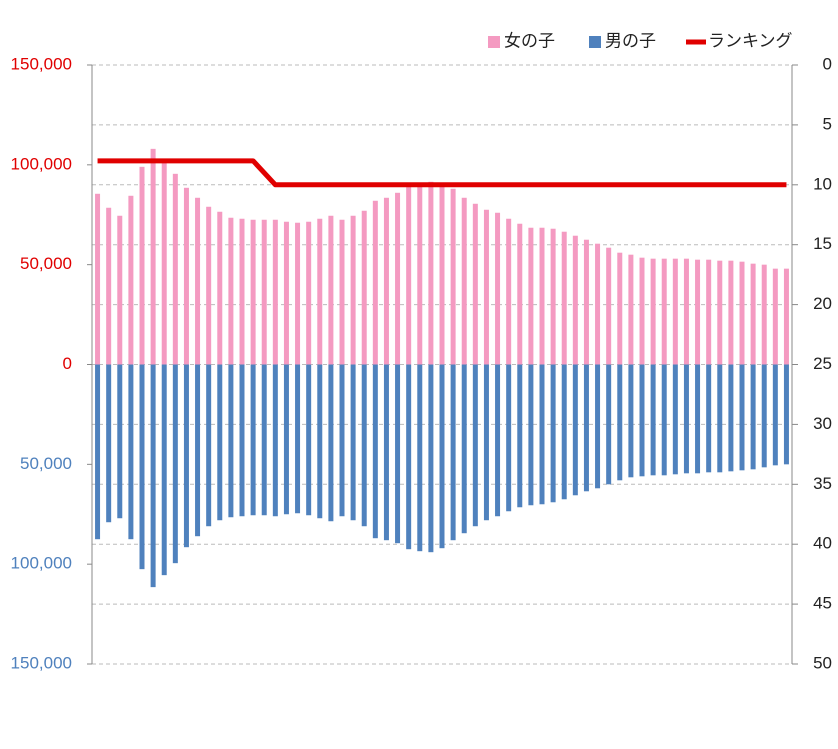 The height and width of the screenshot is (749, 838). What do you see at coordinates (442, 173) in the screenshot?
I see `line` at bounding box center [442, 173].